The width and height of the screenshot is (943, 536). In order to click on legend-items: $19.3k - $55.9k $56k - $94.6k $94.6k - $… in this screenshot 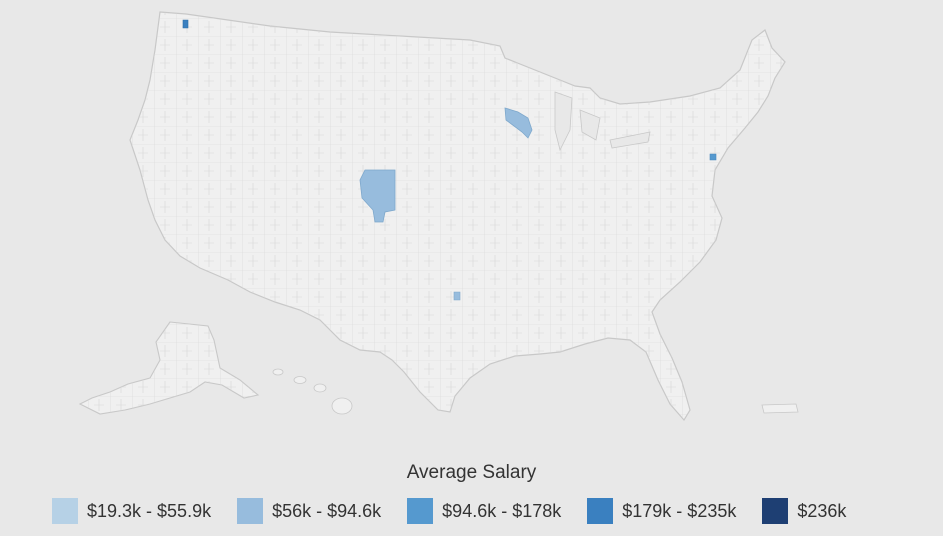, I will do `click(449, 511)`.